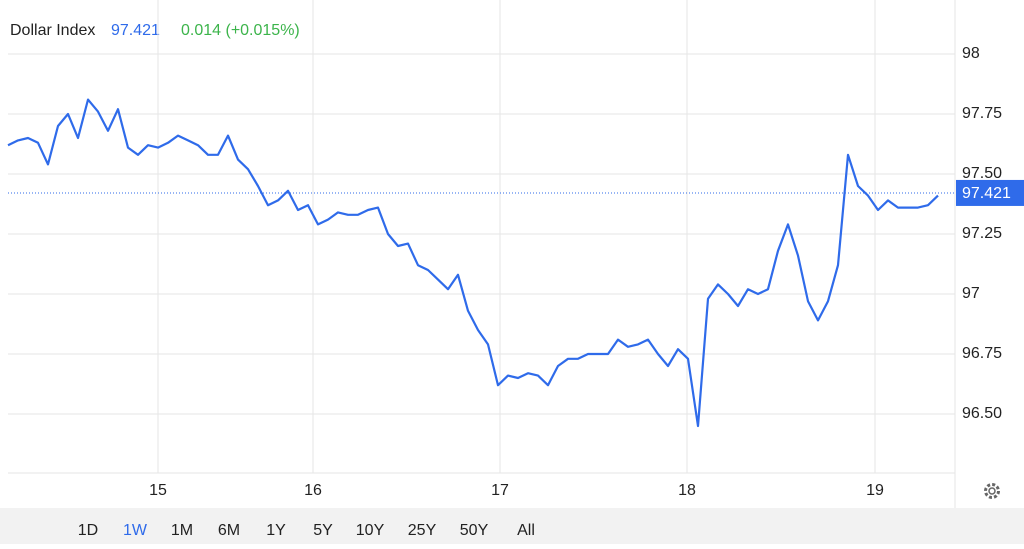 The height and width of the screenshot is (549, 1024). I want to click on range-button: 25Y, so click(422, 530).